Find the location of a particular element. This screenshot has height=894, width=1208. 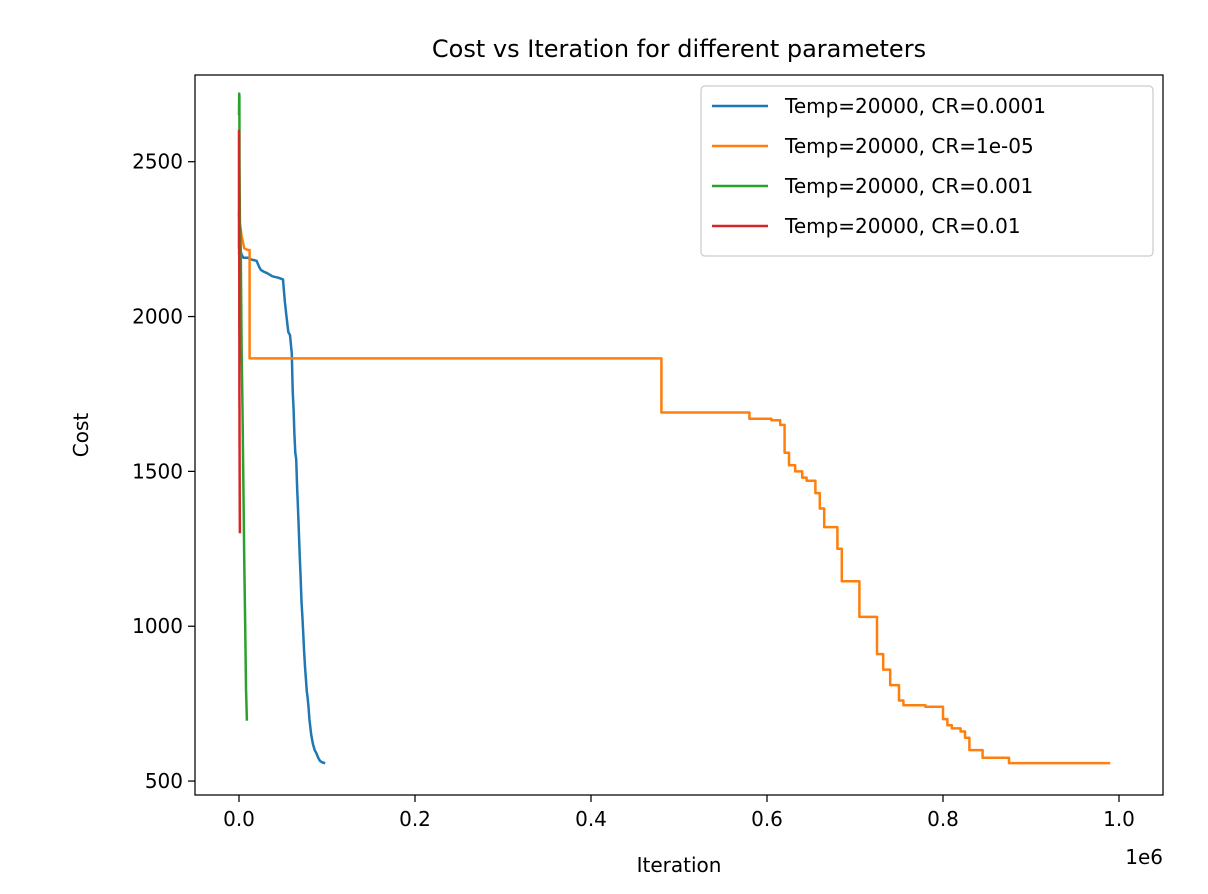

legend-box is located at coordinates (927, 171).